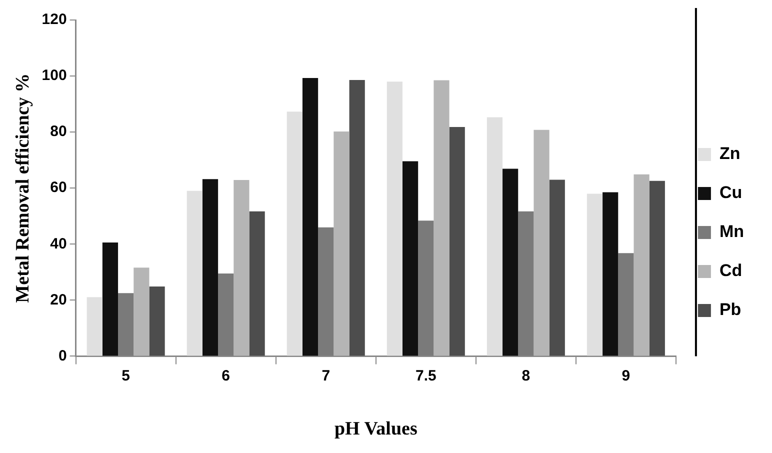 This screenshot has height=453, width=772. Describe the element at coordinates (54, 75) in the screenshot. I see `y-tick-label: 100` at that location.